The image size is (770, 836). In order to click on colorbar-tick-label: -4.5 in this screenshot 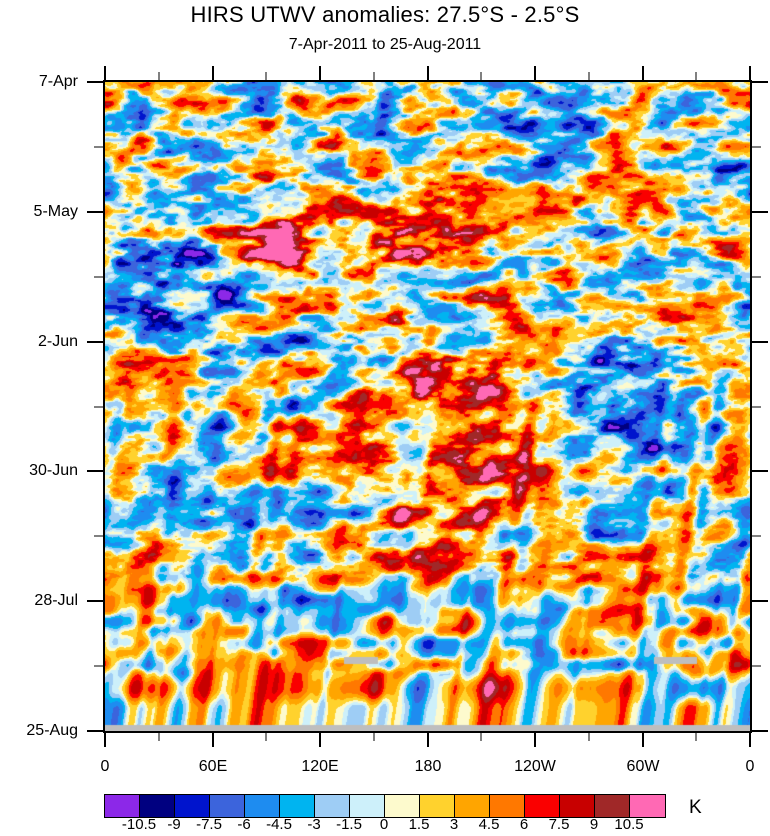, I will do `click(279, 824)`.